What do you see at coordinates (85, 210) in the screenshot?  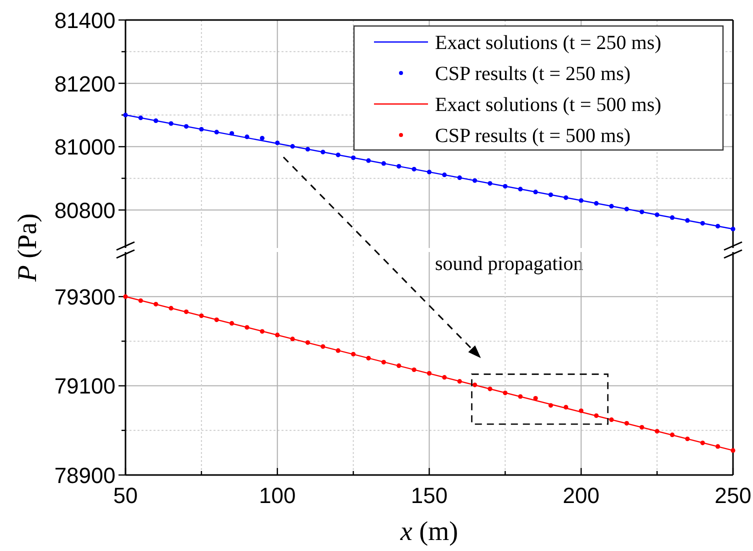 I see `y-tick-label: 80800` at bounding box center [85, 210].